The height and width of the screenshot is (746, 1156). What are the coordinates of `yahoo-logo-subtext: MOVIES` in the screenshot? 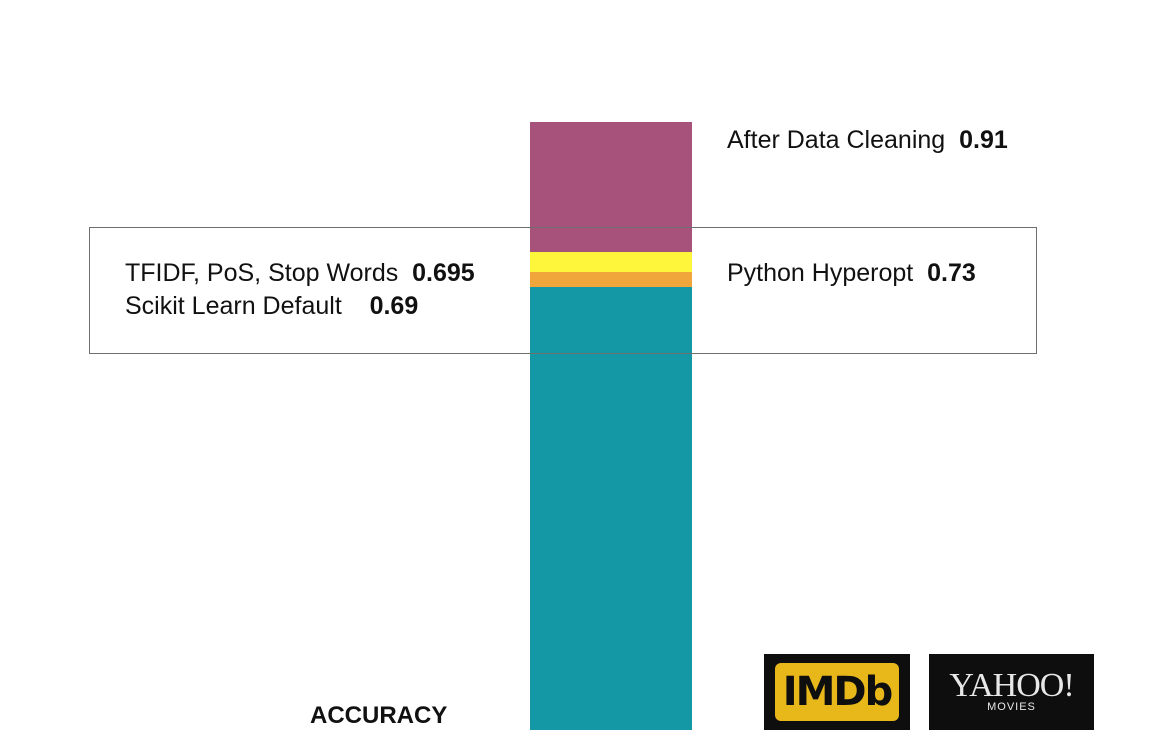 It's located at (1011, 707).